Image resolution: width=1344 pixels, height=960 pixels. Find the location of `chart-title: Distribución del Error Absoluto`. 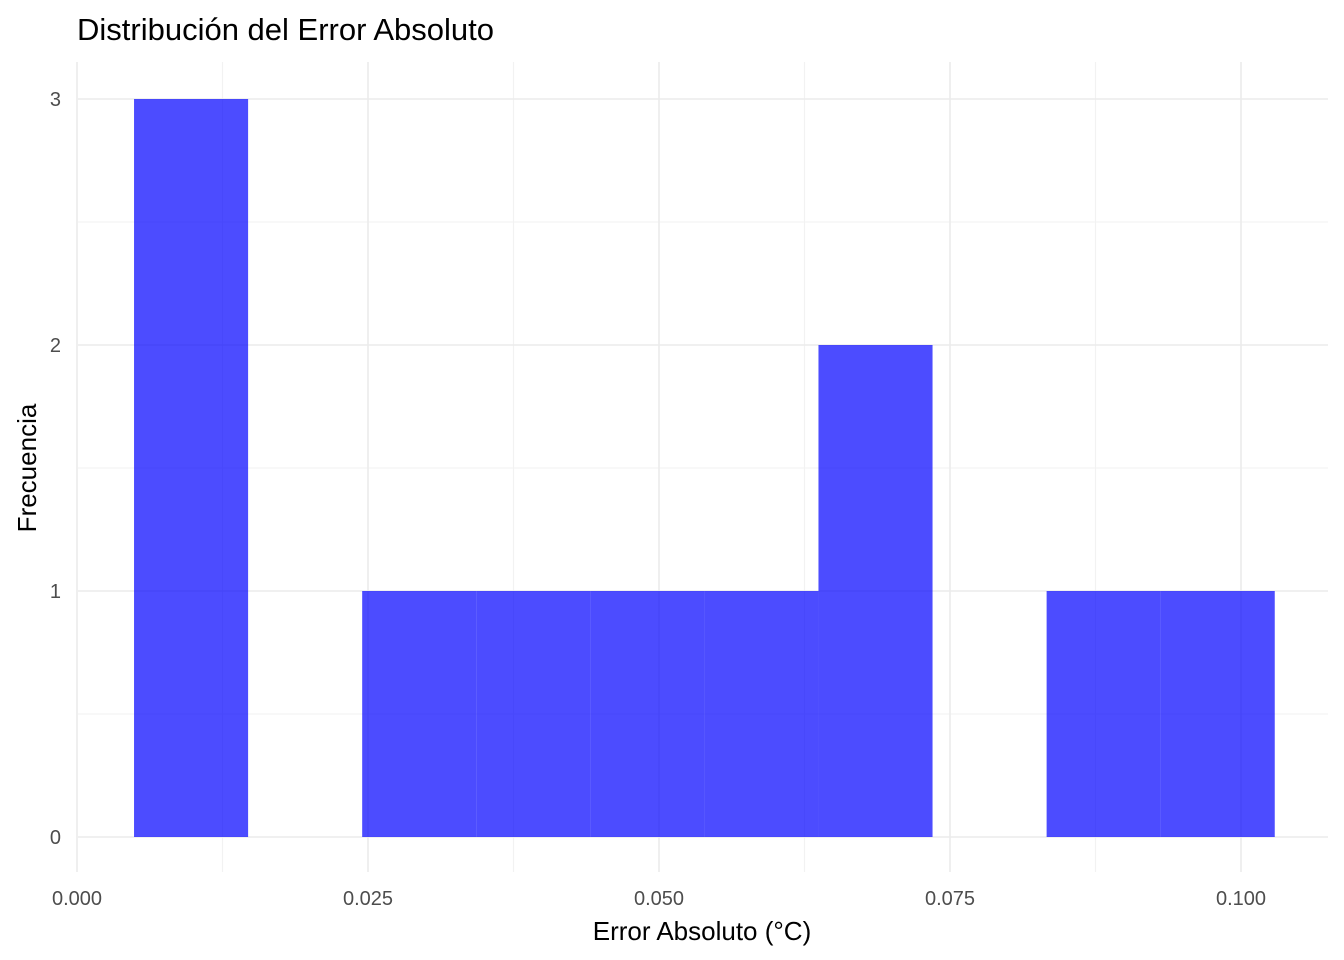

chart-title: Distribución del Error Absoluto is located at coordinates (285, 29).